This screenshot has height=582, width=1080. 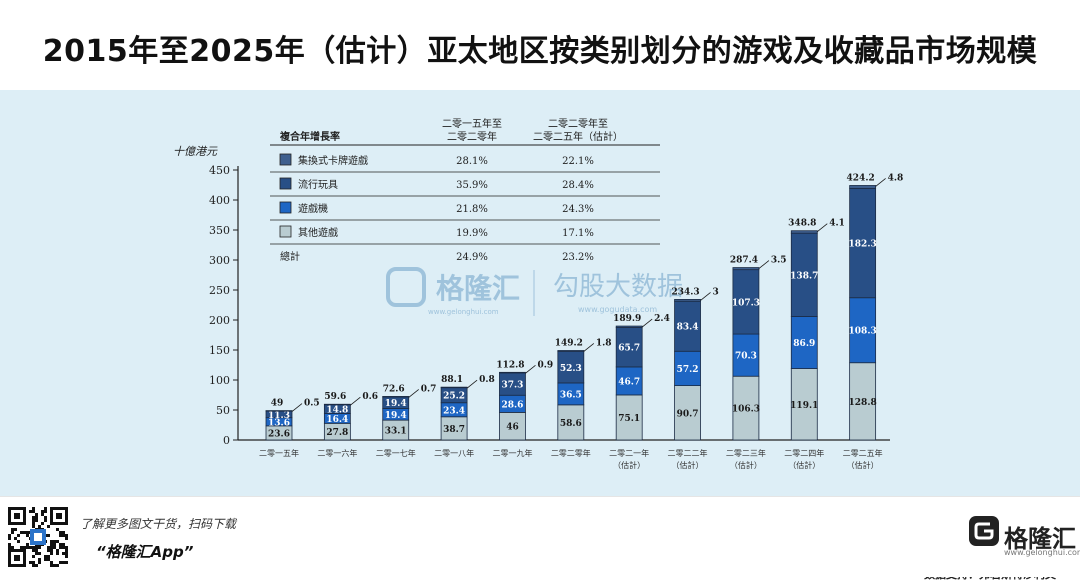 I want to click on cagr-total-label: 總計, so click(x=290, y=256).